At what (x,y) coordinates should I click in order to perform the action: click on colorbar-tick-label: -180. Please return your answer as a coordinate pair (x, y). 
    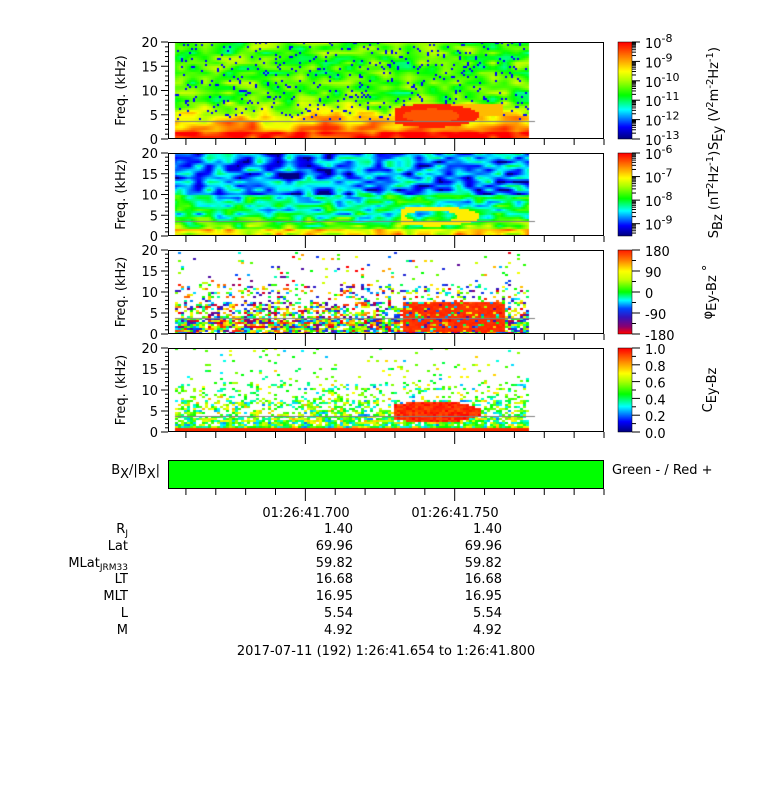
    Looking at the image, I should click on (660, 336).